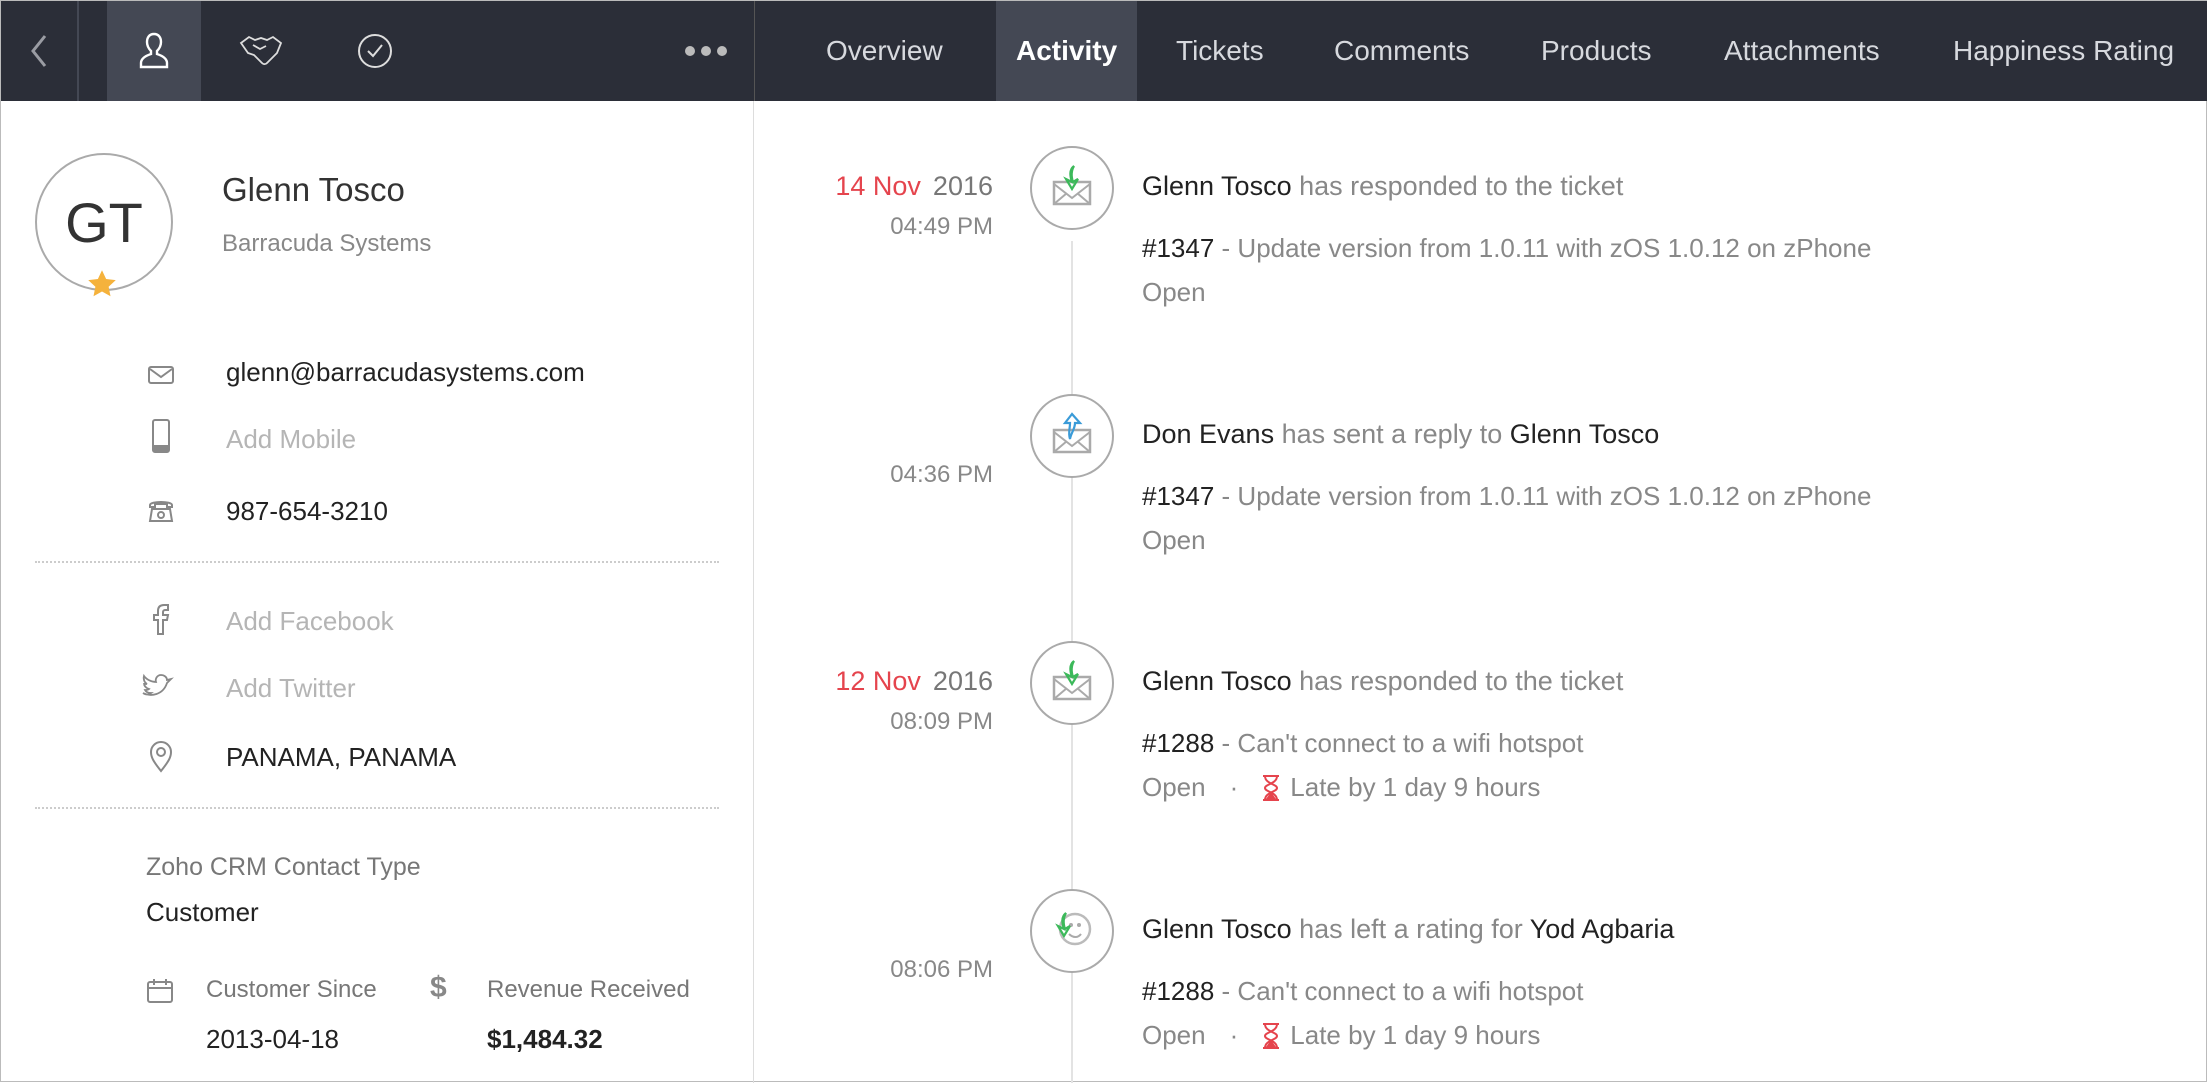  I want to click on calendar-icon, so click(160, 991).